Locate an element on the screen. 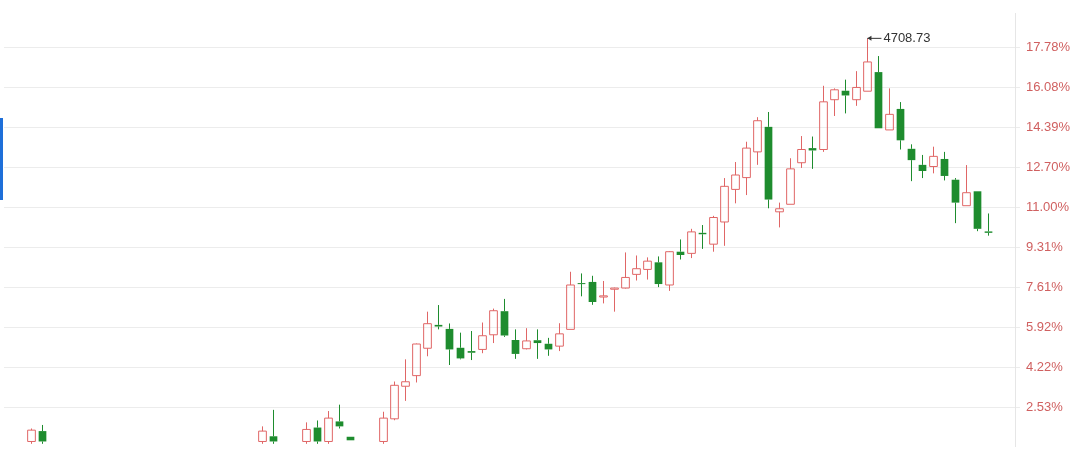  y-tick-label: 5.92% is located at coordinates (1044, 327).